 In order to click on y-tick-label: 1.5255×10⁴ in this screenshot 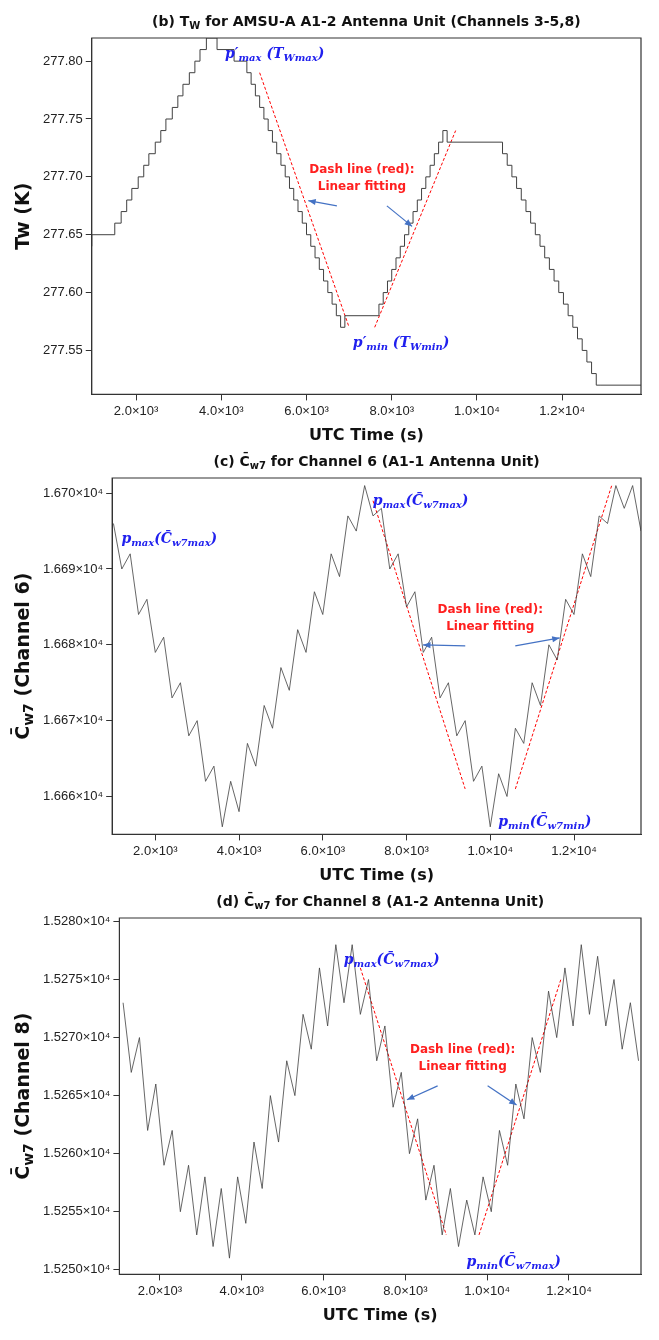, I will do `click(76, 1211)`.